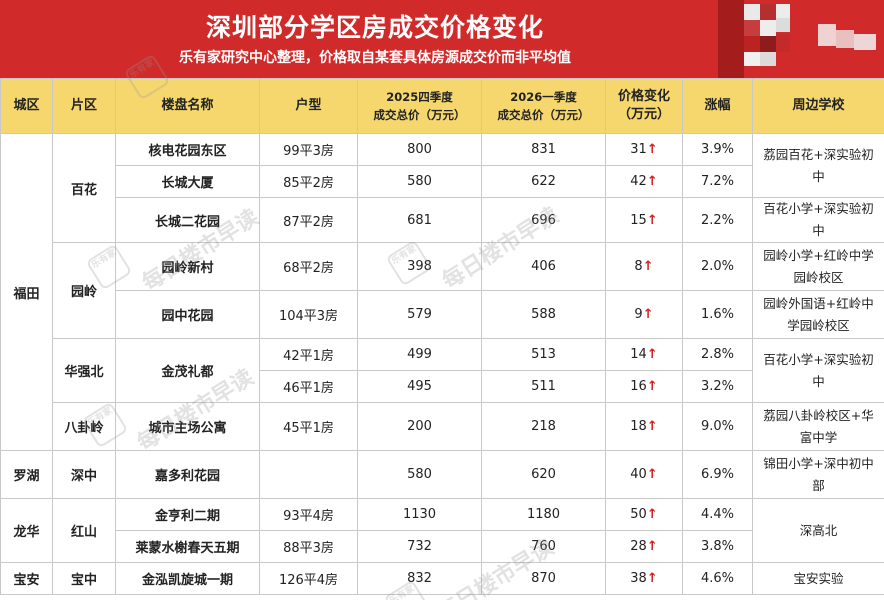  What do you see at coordinates (543, 578) in the screenshot?
I see `q1-price-cell: 870` at bounding box center [543, 578].